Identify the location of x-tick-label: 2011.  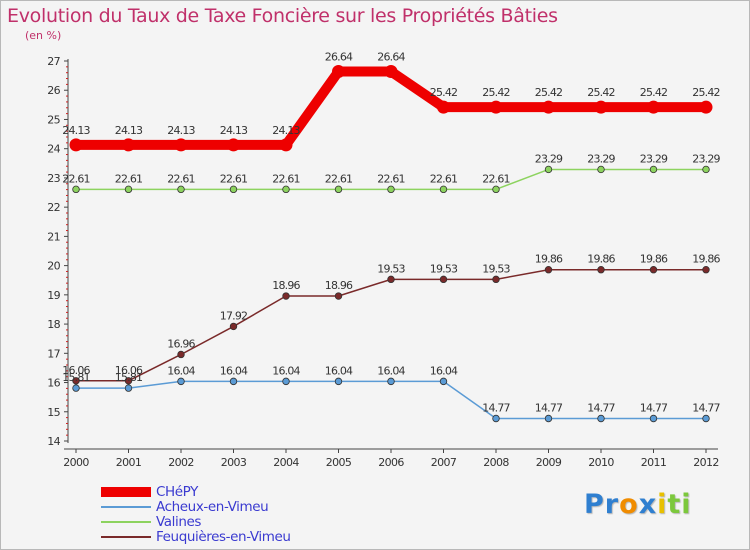
(654, 462).